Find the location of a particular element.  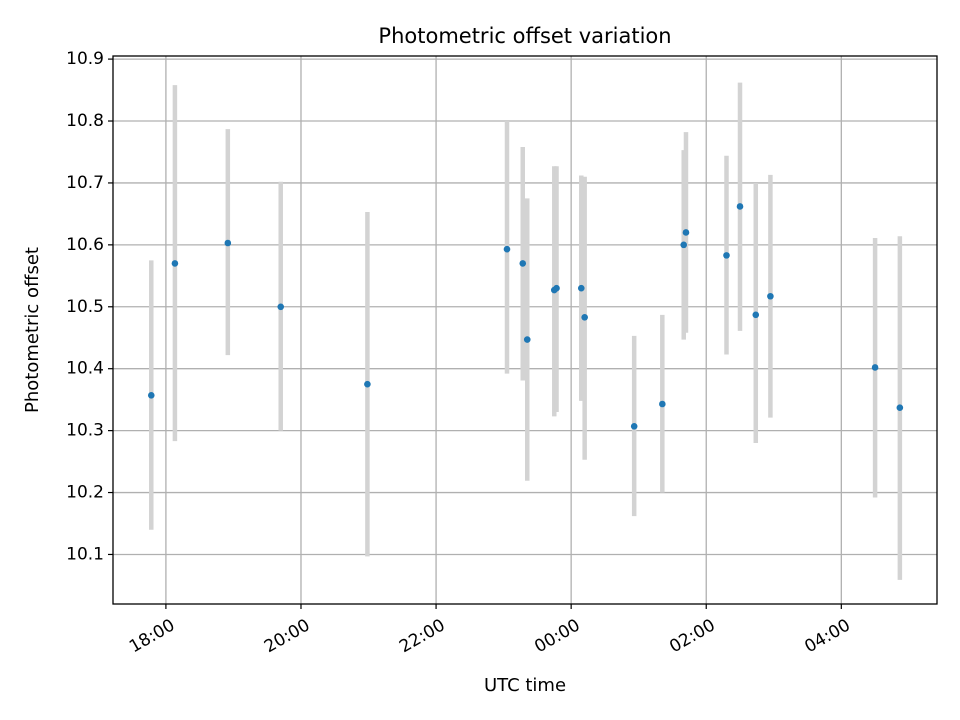

y-tick-label: 10.2 is located at coordinates (85, 493).